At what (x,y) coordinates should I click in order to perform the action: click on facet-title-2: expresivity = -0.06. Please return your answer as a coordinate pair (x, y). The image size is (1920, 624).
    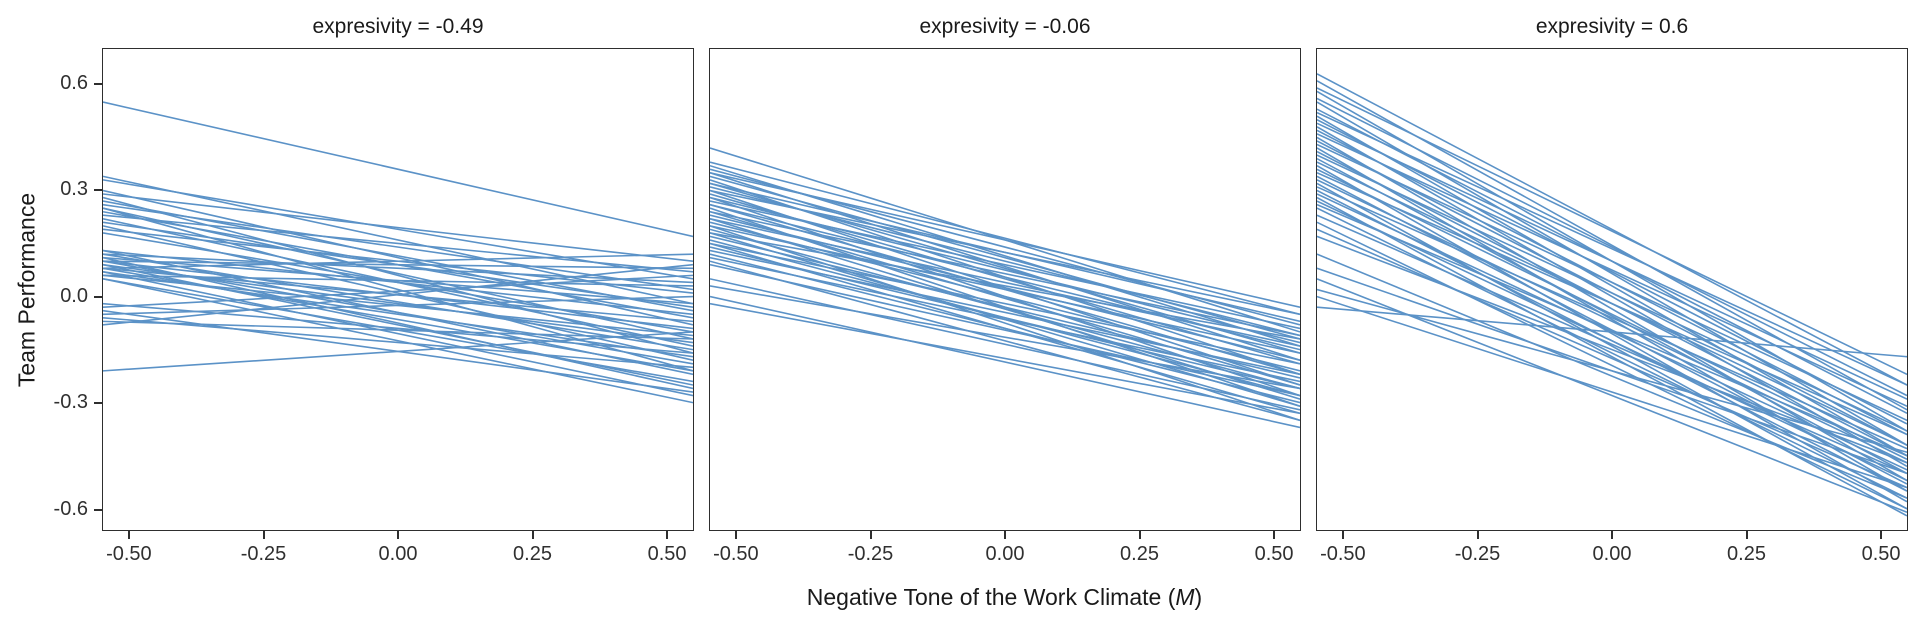
    Looking at the image, I should click on (1005, 26).